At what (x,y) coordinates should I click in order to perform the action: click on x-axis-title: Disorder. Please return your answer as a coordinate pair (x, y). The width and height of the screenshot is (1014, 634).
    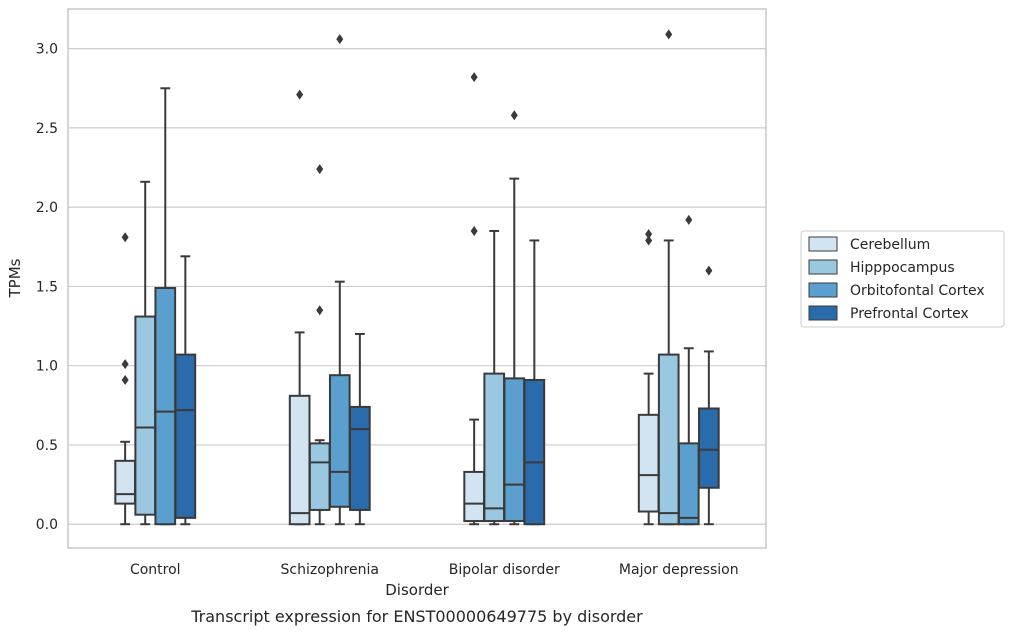
    Looking at the image, I should click on (417, 590).